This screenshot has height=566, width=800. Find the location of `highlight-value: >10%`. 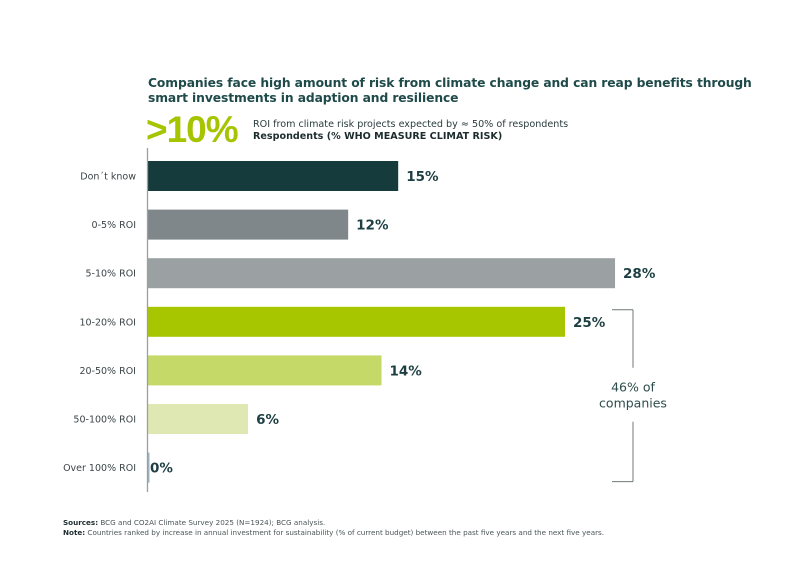

highlight-value: >10% is located at coordinates (192, 129).